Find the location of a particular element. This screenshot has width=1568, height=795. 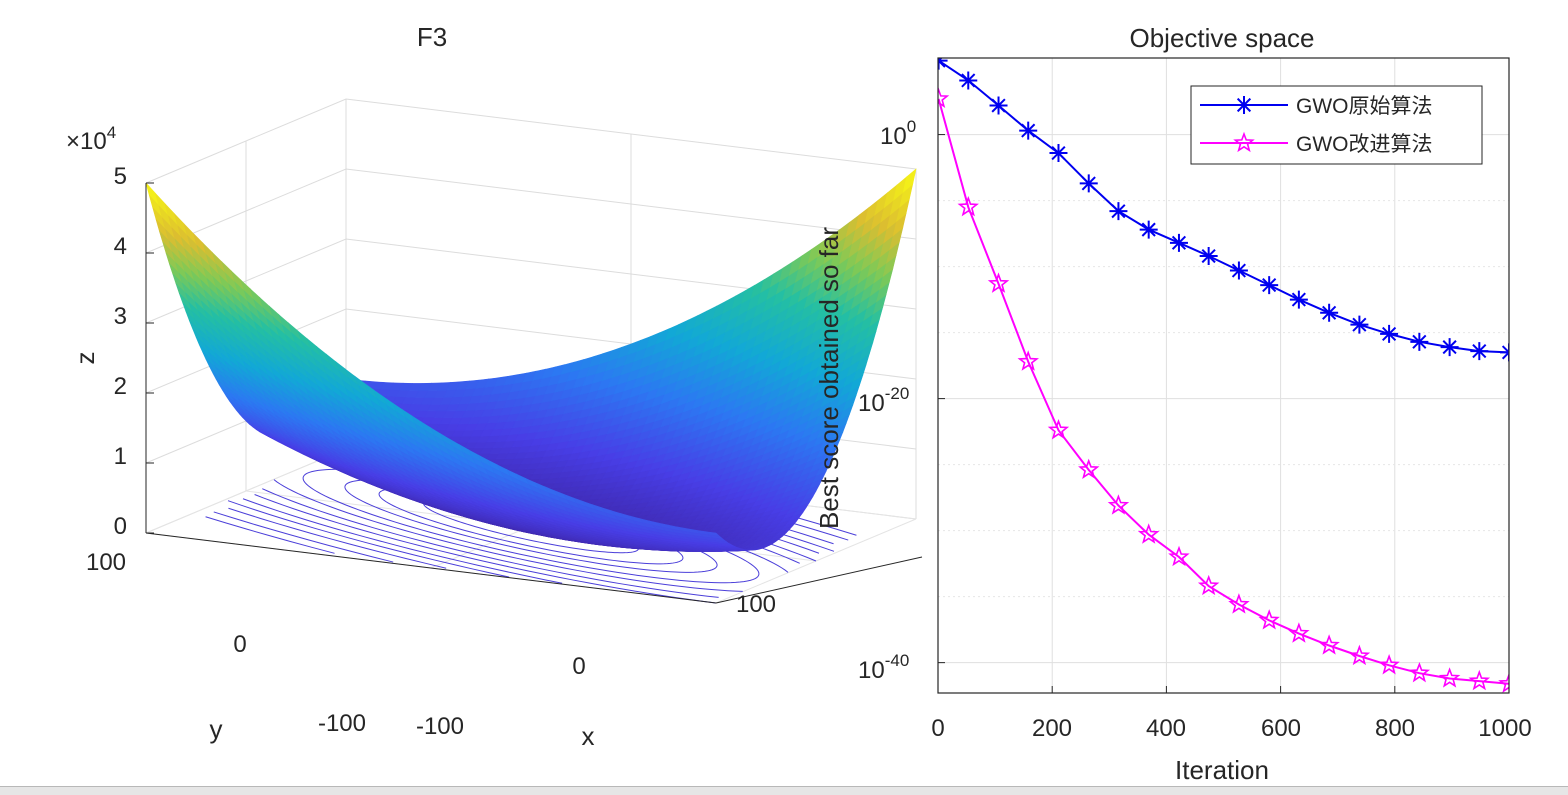

z-tick-labels: 0 1 2 3 4 5 is located at coordinates (120, 351).